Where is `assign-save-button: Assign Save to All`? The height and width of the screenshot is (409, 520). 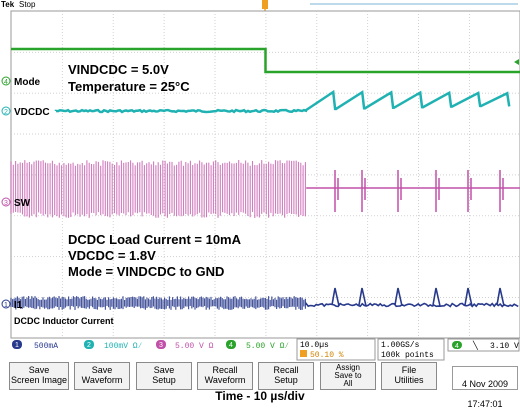
assign-save-button: Assign Save to All is located at coordinates (348, 376).